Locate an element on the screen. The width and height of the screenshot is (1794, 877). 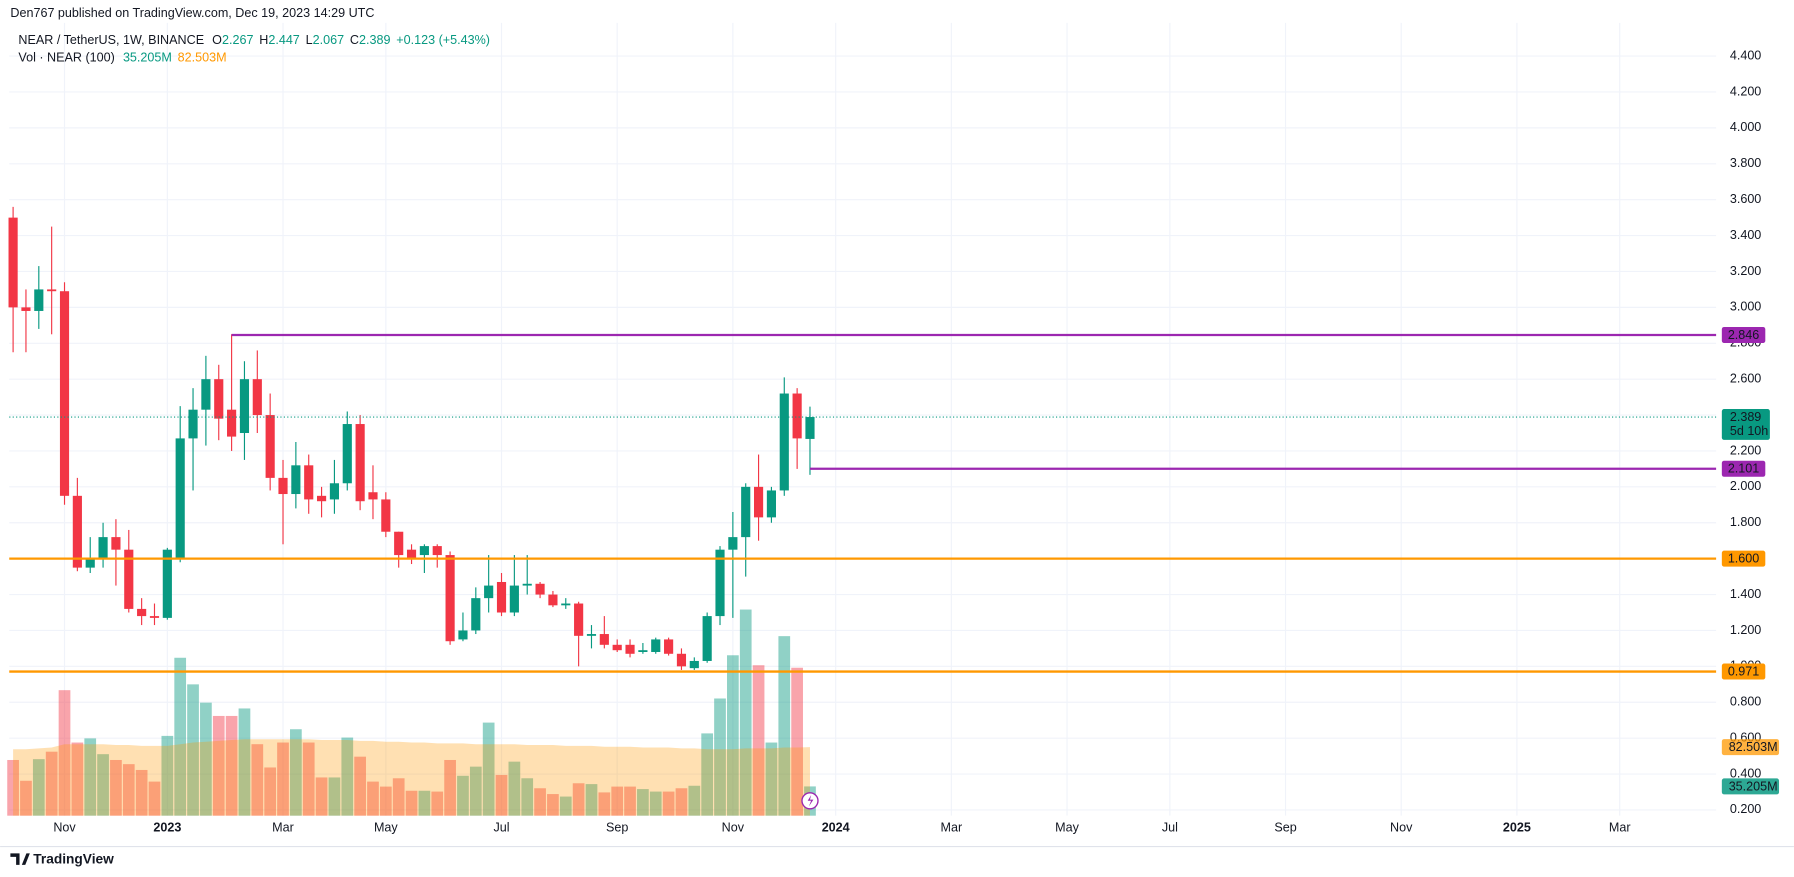
y-tick-label: 2.200 is located at coordinates (1745, 450).